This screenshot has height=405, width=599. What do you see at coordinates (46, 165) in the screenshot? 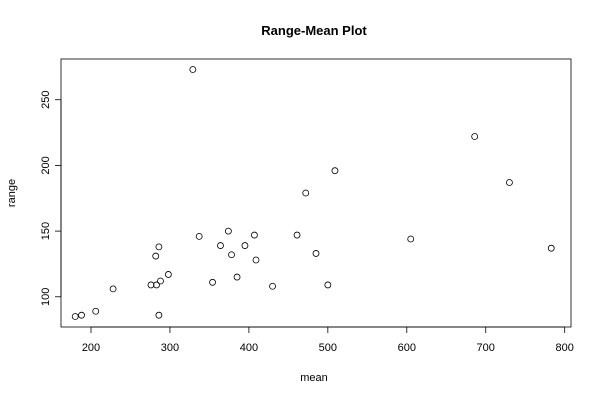
I see `y-tick-label: 200` at bounding box center [46, 165].